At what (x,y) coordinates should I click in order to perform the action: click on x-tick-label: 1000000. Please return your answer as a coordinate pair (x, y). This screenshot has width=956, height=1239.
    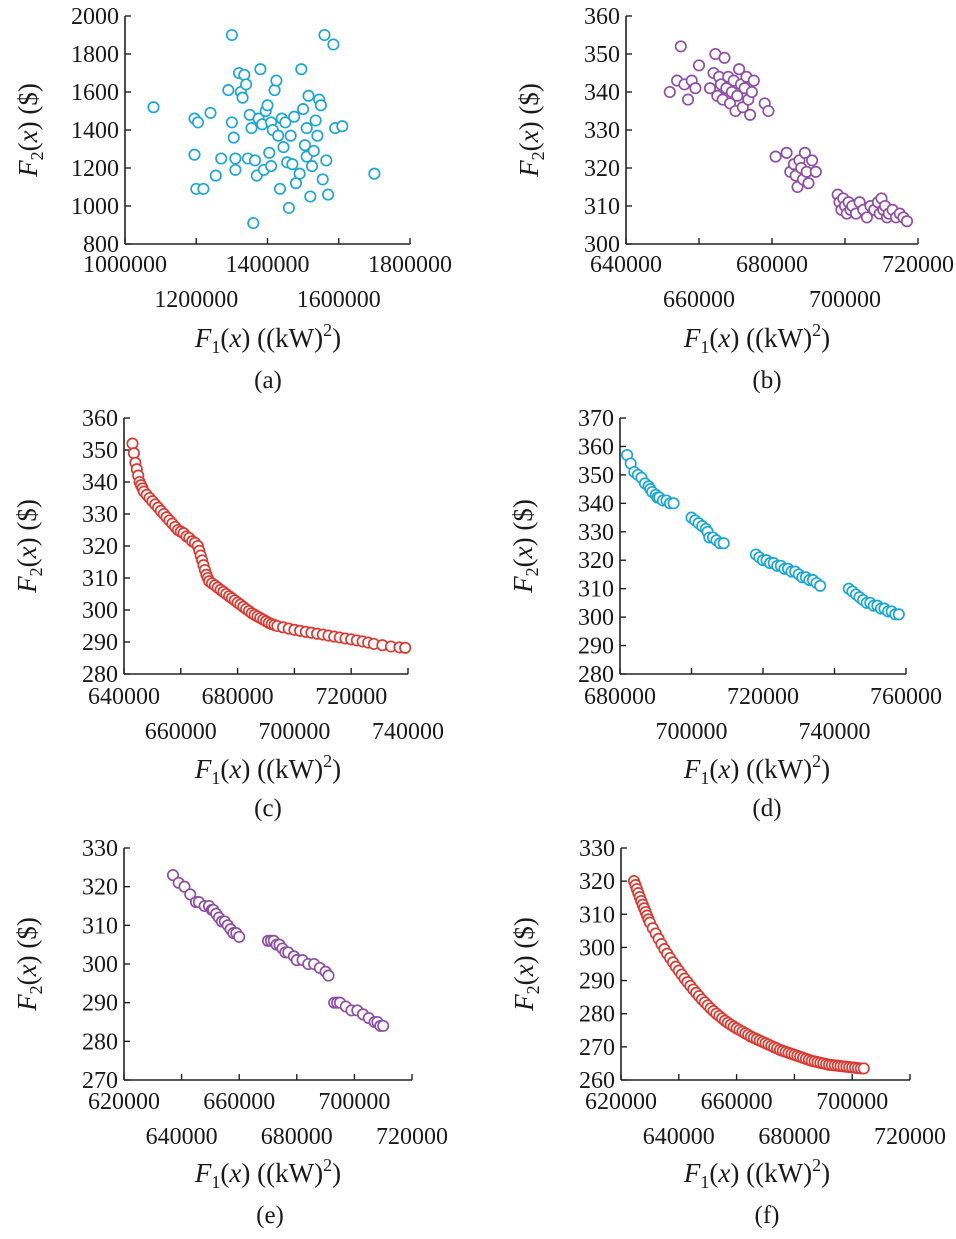
    Looking at the image, I should click on (125, 265).